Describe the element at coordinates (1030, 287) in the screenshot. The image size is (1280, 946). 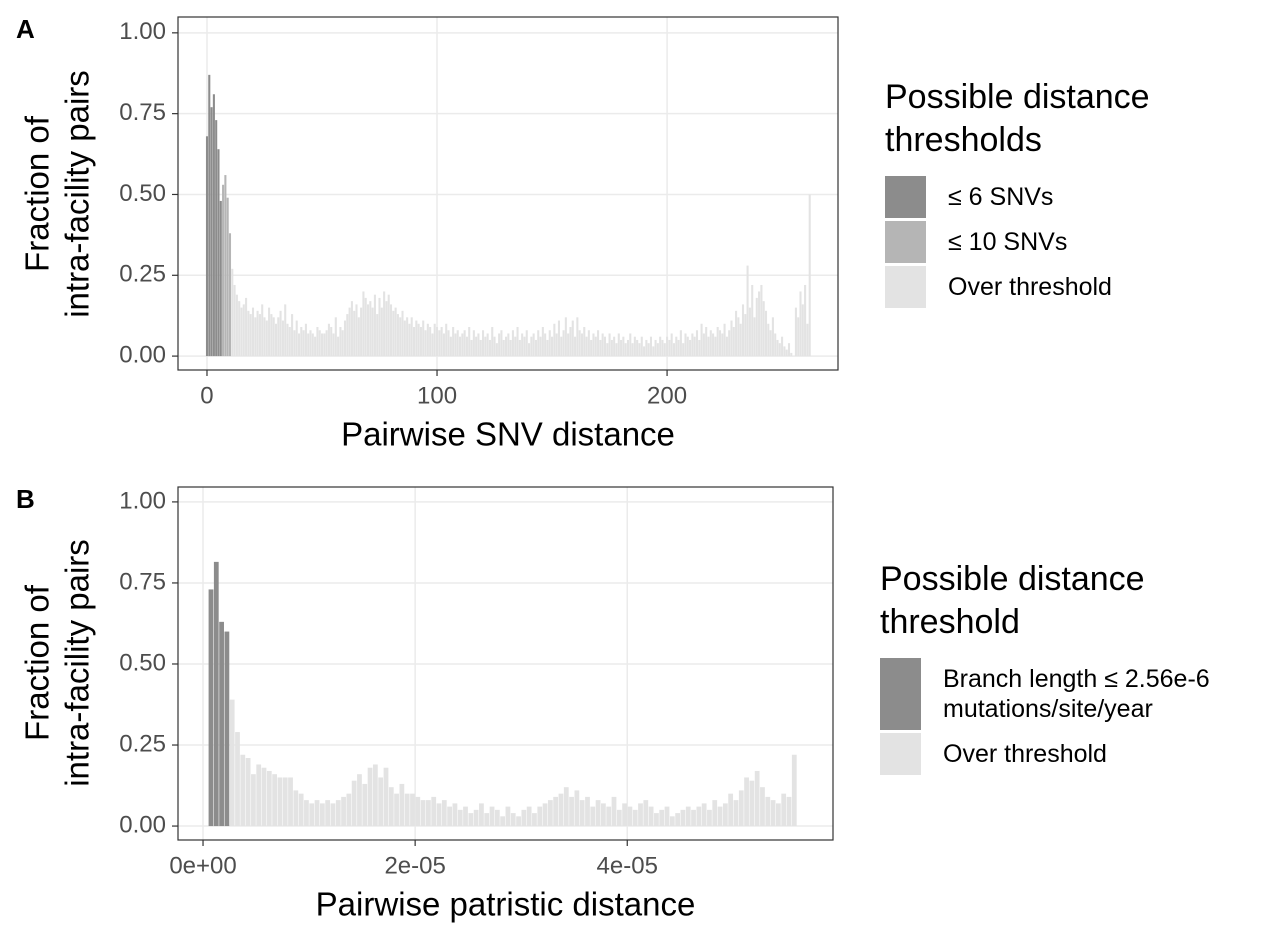
I see `legend-label: Over threshold` at that location.